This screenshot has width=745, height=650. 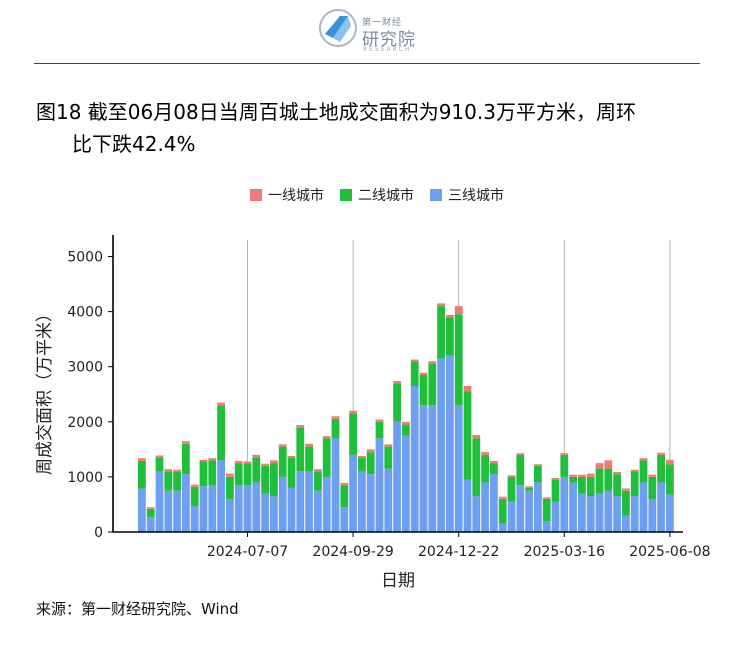 What do you see at coordinates (85, 258) in the screenshot?
I see `y-tick-label: 5000` at bounding box center [85, 258].